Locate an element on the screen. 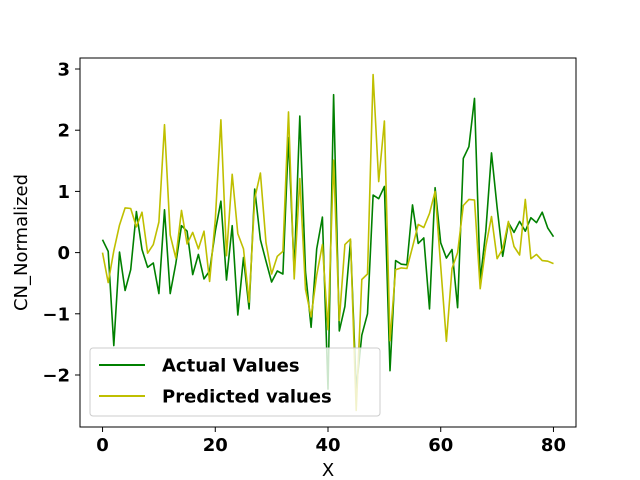 This screenshot has width=640, height=480. y-tick-label: −2 is located at coordinates (56, 375).